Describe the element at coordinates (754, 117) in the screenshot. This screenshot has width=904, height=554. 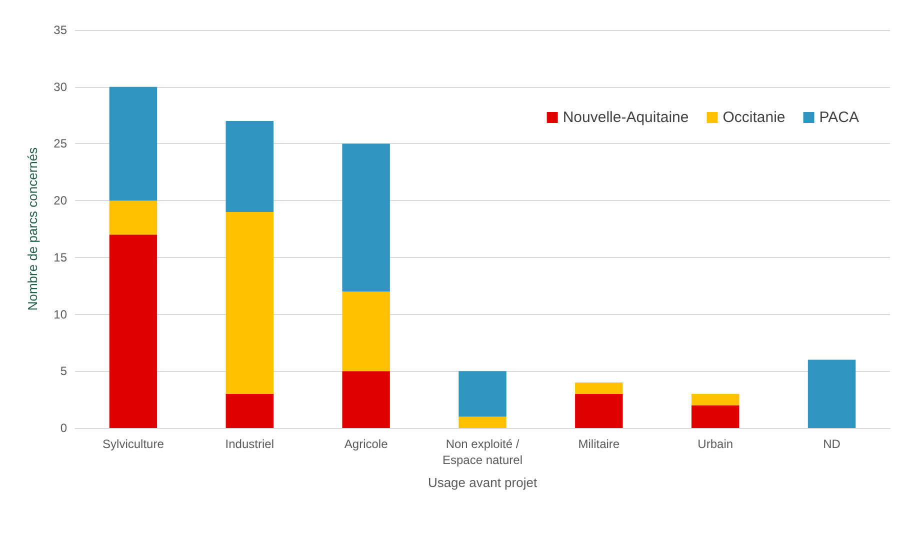
I see `legend-label: Occitanie` at that location.